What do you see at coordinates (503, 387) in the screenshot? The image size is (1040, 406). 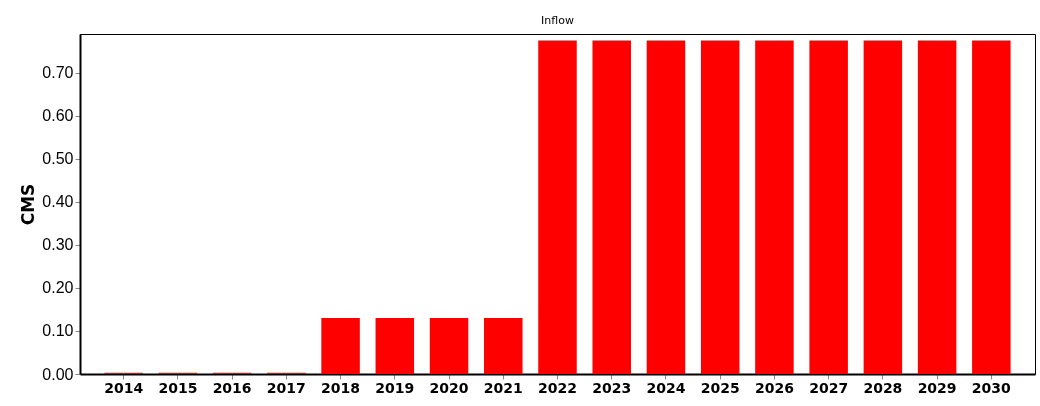 I see `x-tick-label: 2021` at bounding box center [503, 387].